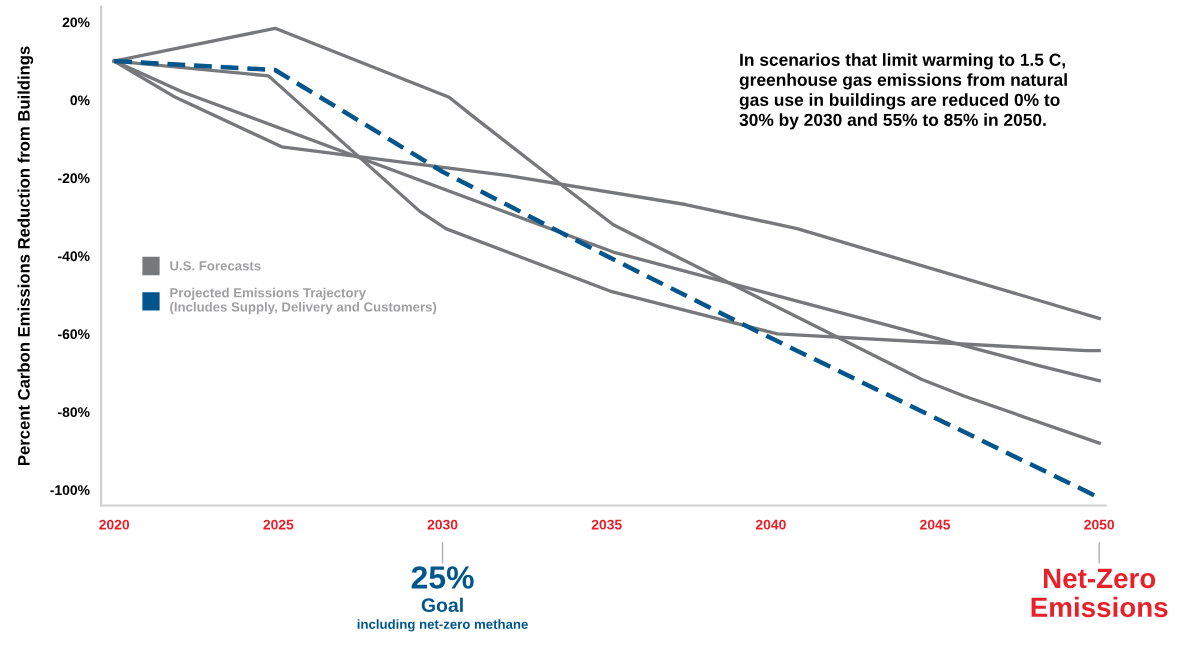  What do you see at coordinates (70, 490) in the screenshot?
I see `y-tick-label: -100%` at bounding box center [70, 490].